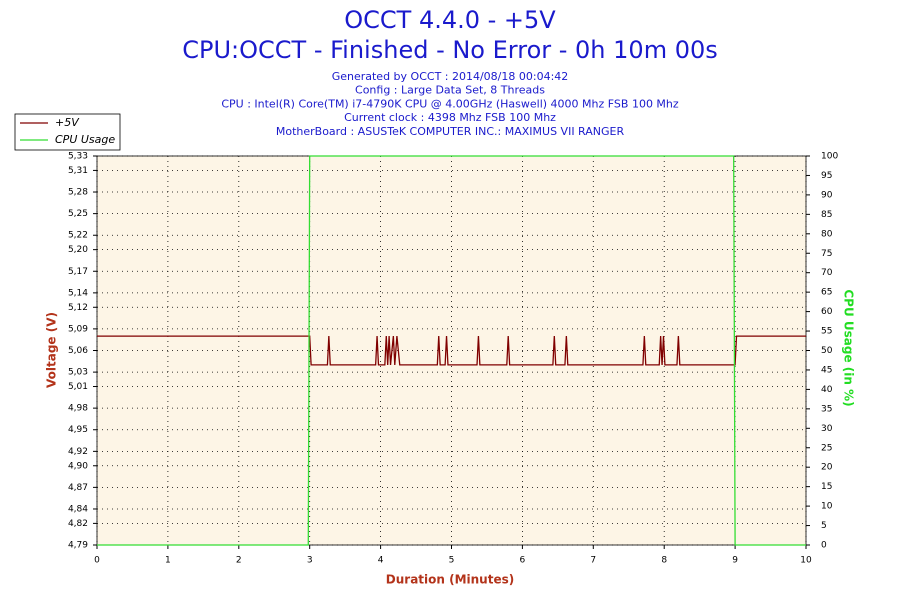  What do you see at coordinates (450, 76) in the screenshot?
I see `info-line: Generated by OCCT : 2014/08/18 00:04:42` at bounding box center [450, 76].